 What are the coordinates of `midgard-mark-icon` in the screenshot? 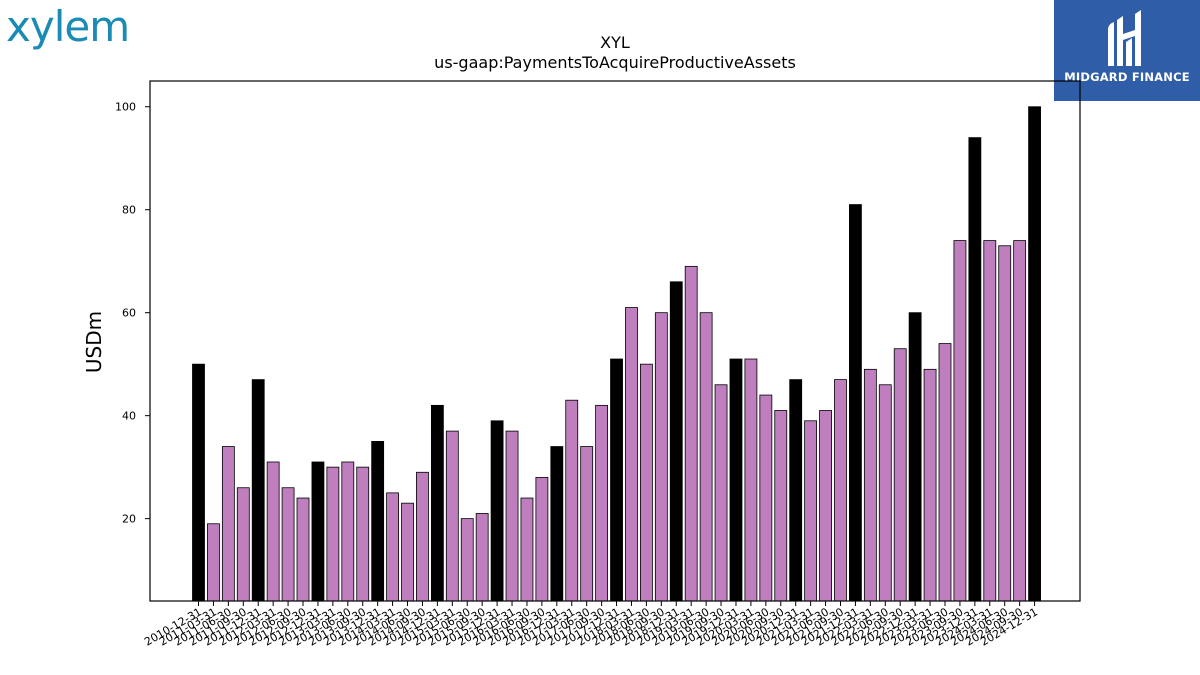 It's located at (1124, 38).